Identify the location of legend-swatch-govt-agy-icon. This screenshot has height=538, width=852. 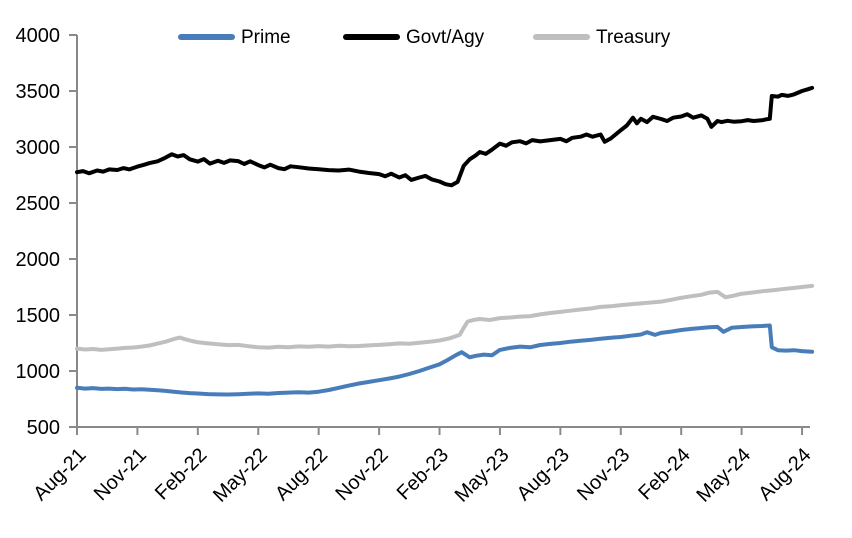
(371, 37).